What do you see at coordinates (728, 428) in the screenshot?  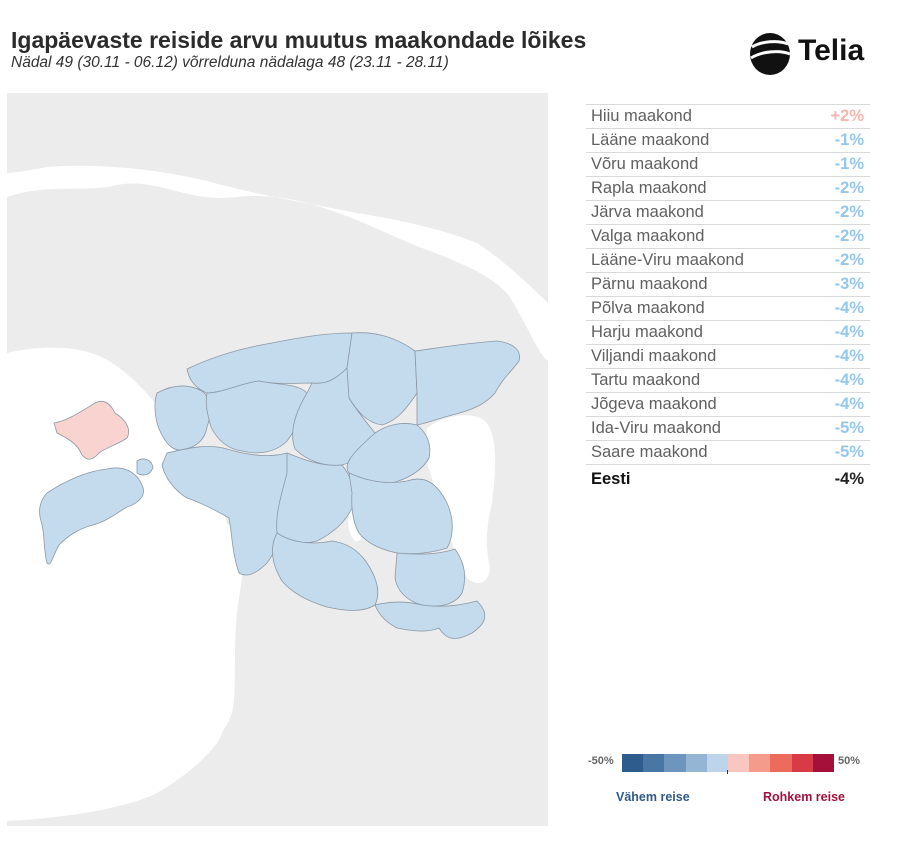 I see `county-row: Ida-Viru maakond -5%` at bounding box center [728, 428].